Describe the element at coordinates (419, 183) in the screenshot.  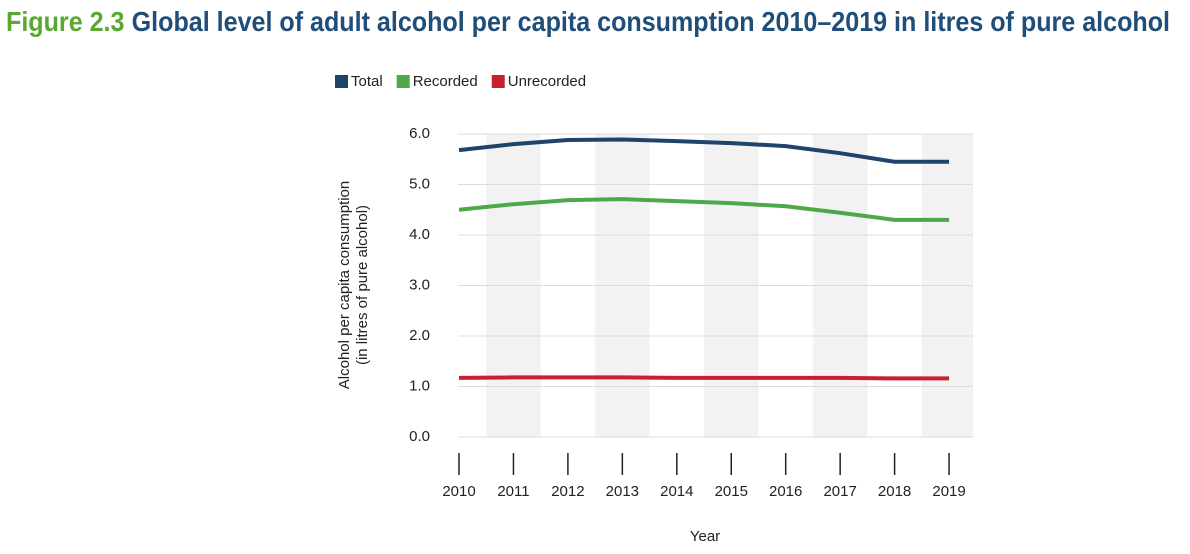
I see `y-tick-label: 5.0` at that location.